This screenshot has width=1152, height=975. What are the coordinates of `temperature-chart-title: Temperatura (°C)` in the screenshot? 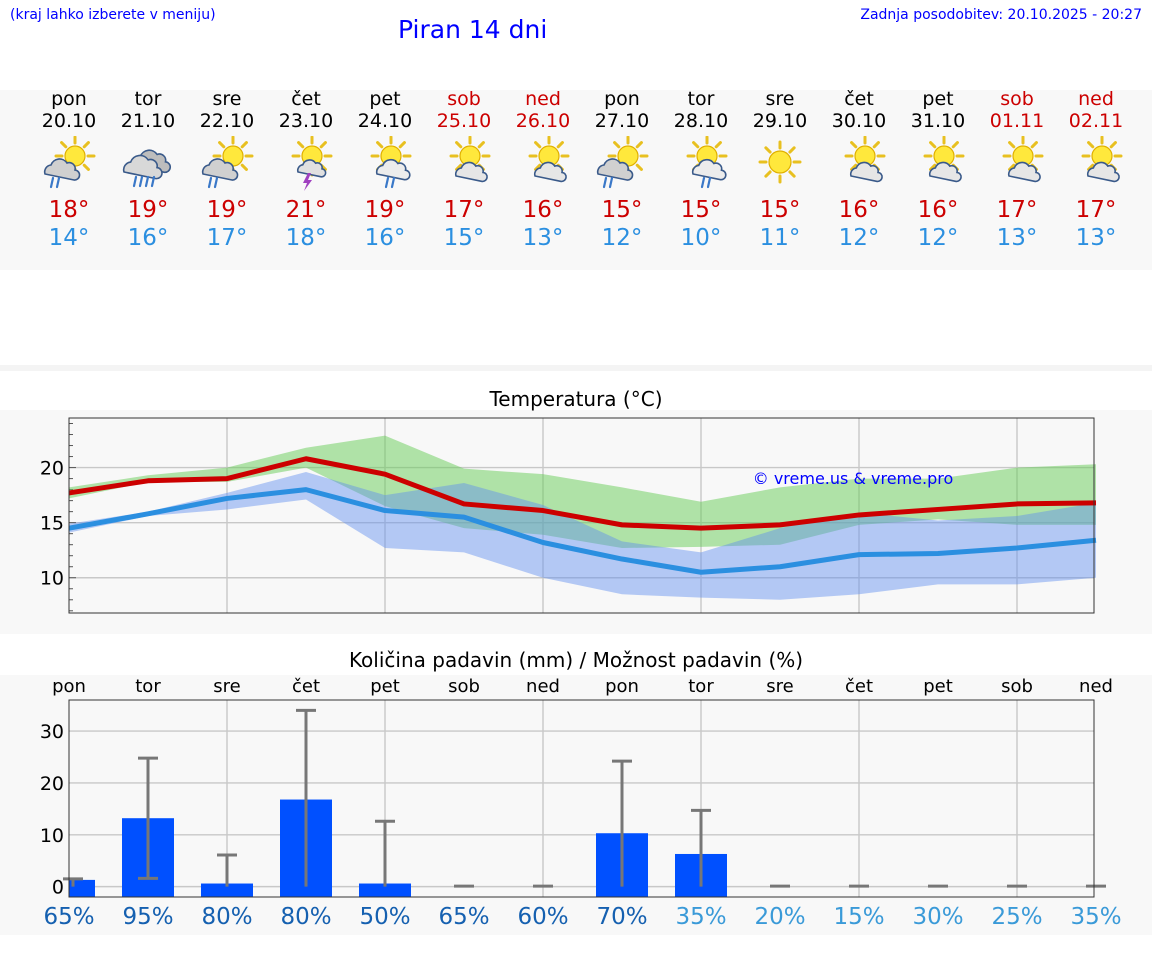 It's located at (576, 399).